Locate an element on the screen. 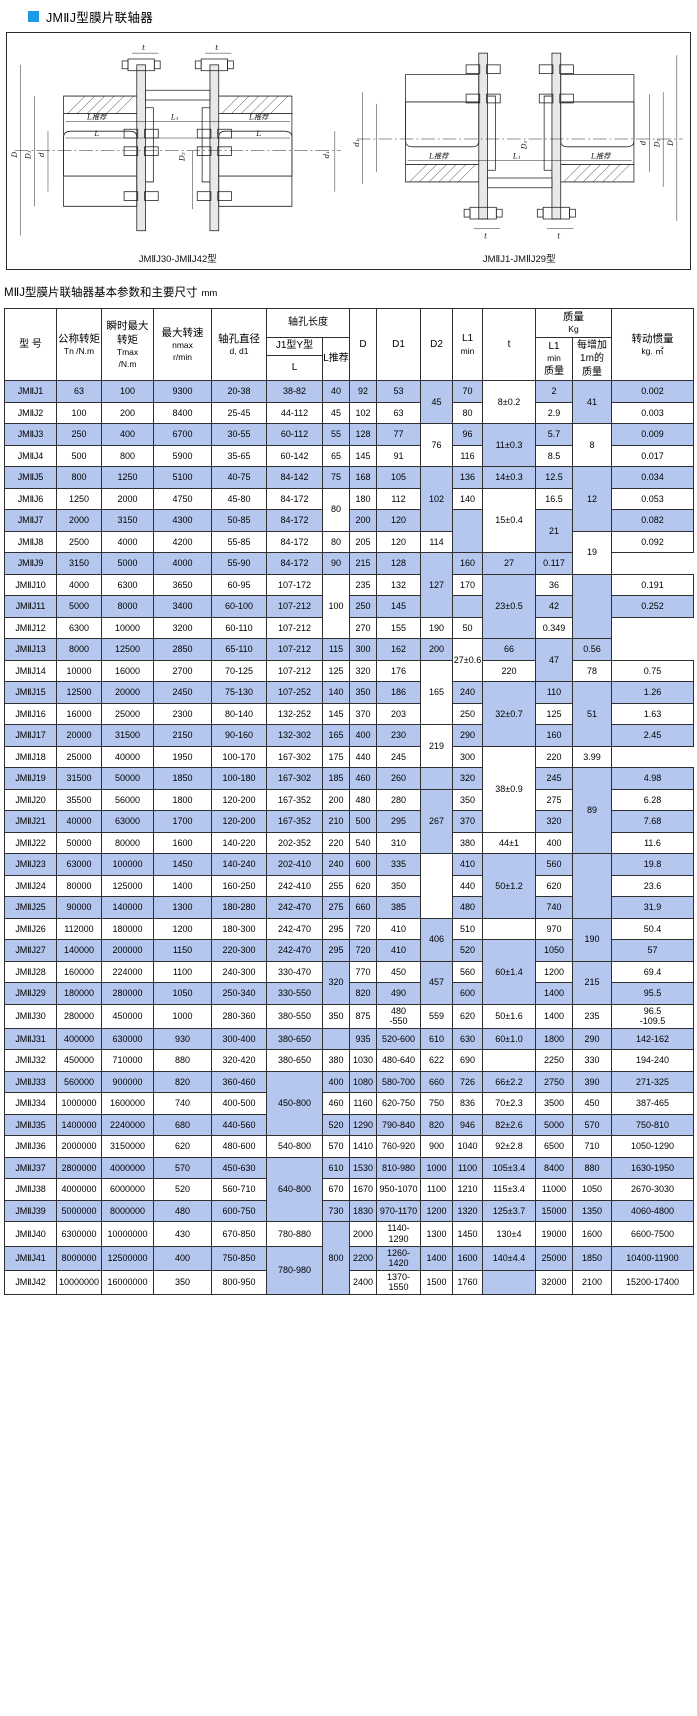  cell-max-speed: 1400 is located at coordinates (182, 886).